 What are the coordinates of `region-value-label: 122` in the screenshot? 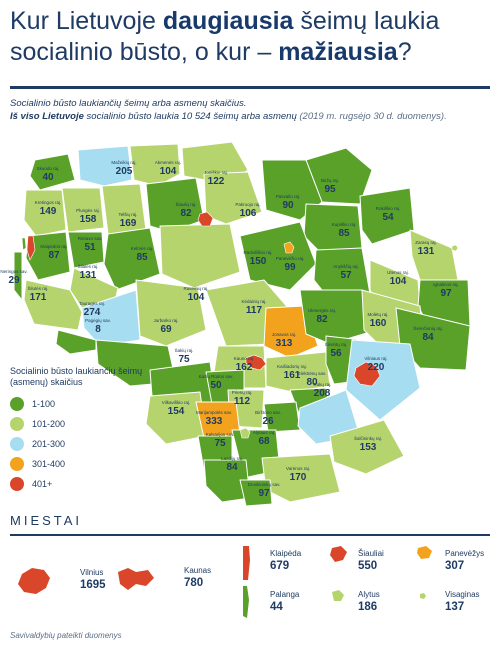 It's located at (216, 181).